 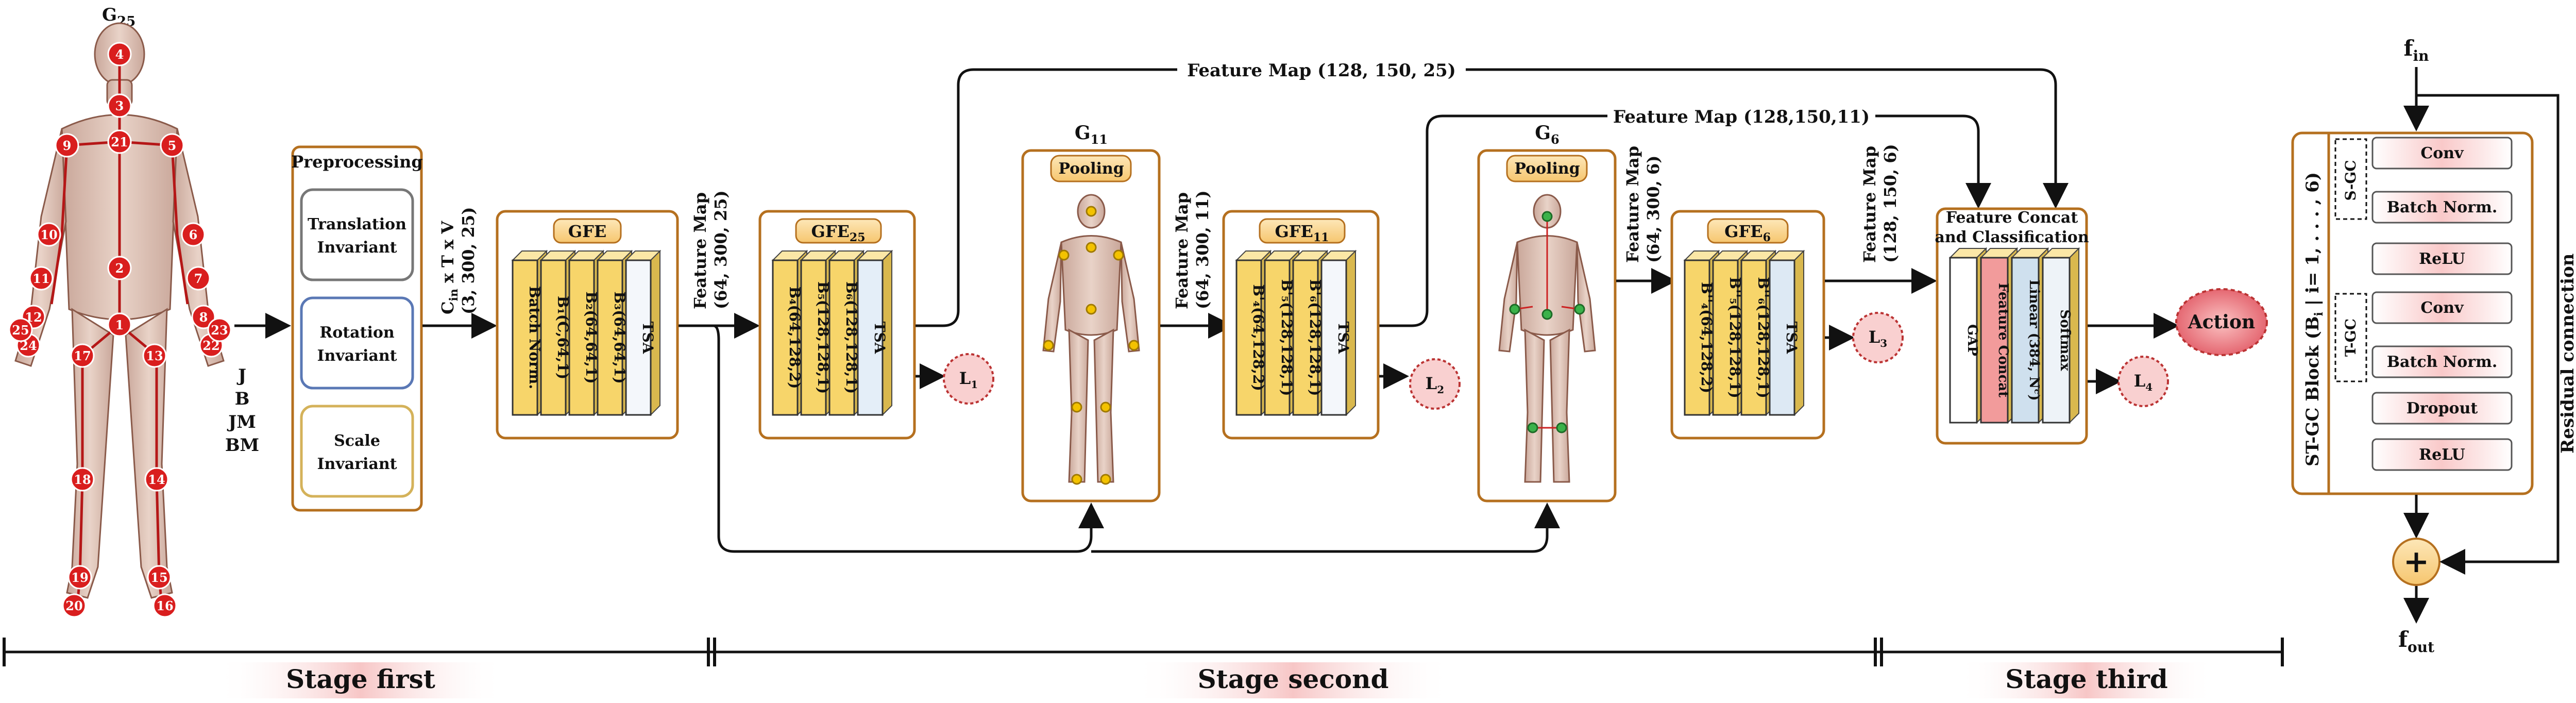 I want to click on svg-text: 25, so click(x=20, y=330).